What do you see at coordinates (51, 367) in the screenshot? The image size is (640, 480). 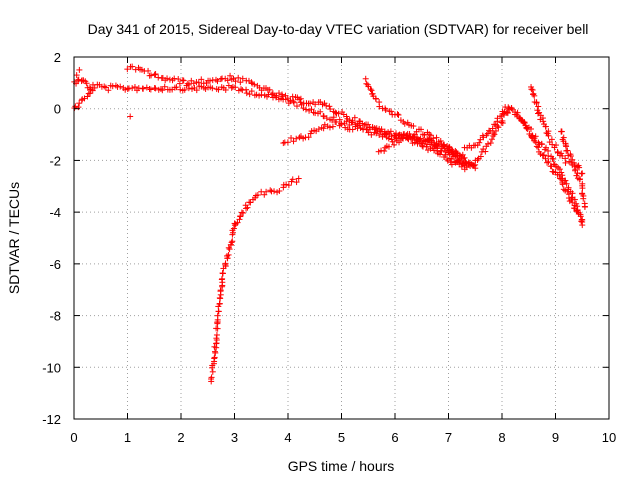 I see `y-tick-label: -10` at bounding box center [51, 367].